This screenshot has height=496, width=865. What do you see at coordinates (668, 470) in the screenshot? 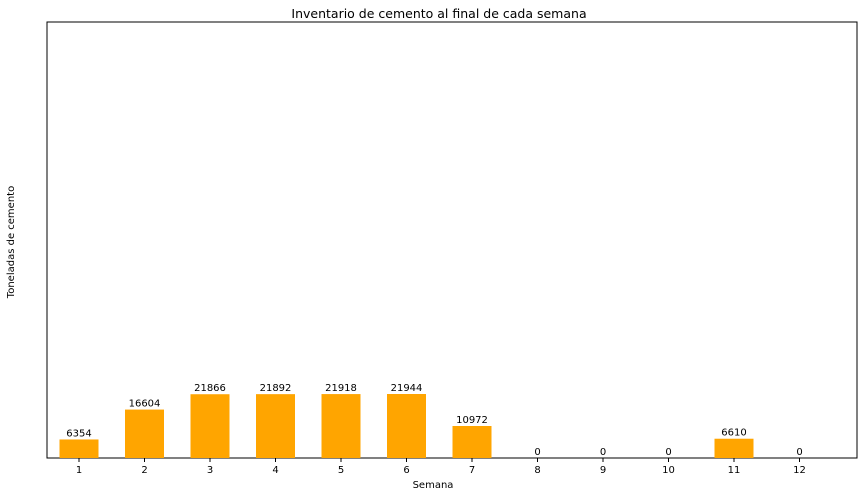
I see `x-tick-label: 10` at bounding box center [668, 470].